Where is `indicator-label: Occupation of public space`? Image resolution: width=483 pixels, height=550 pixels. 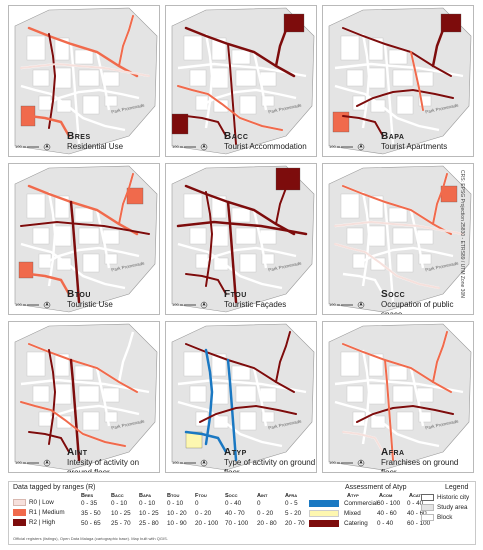 indicator-label: Occupation of public space is located at coordinates (417, 307).